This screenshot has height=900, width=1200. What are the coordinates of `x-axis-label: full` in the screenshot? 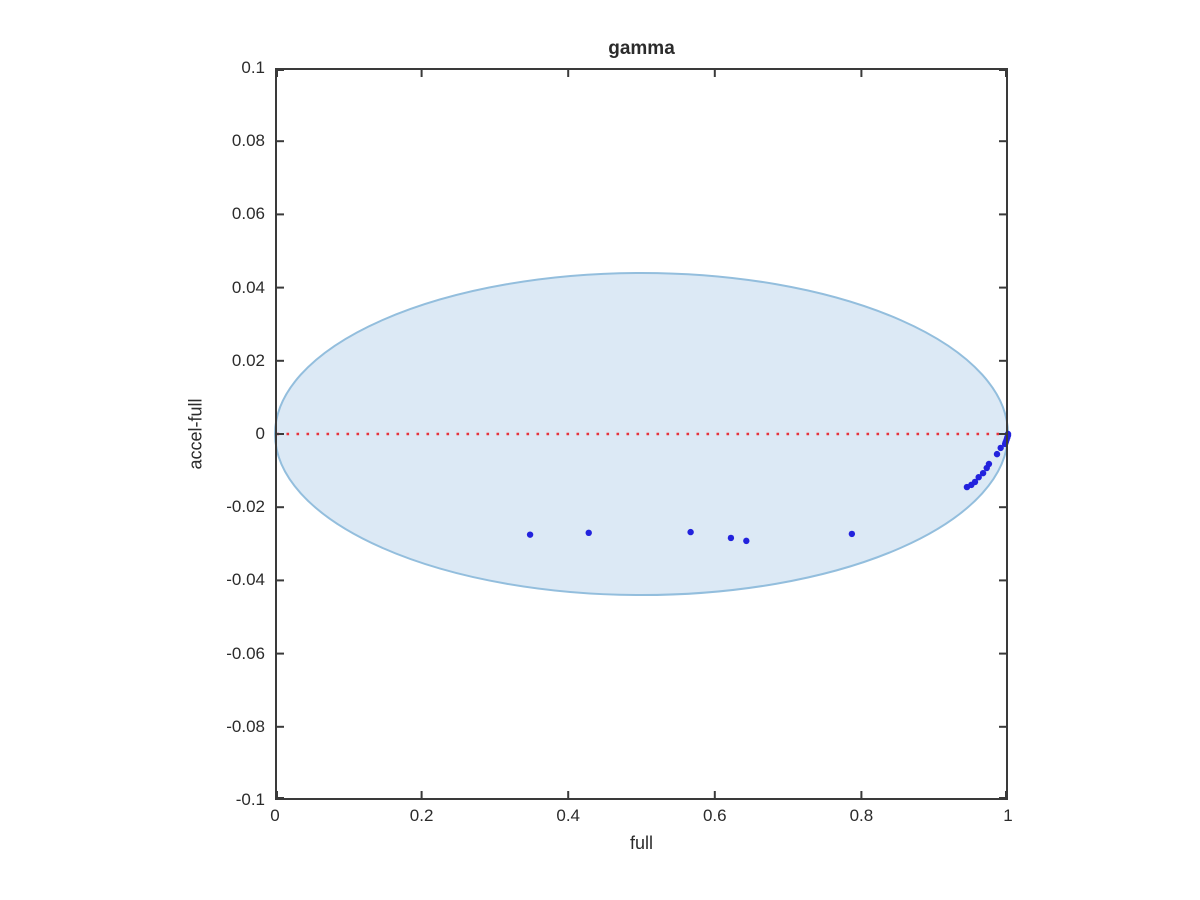 It's located at (641, 843).